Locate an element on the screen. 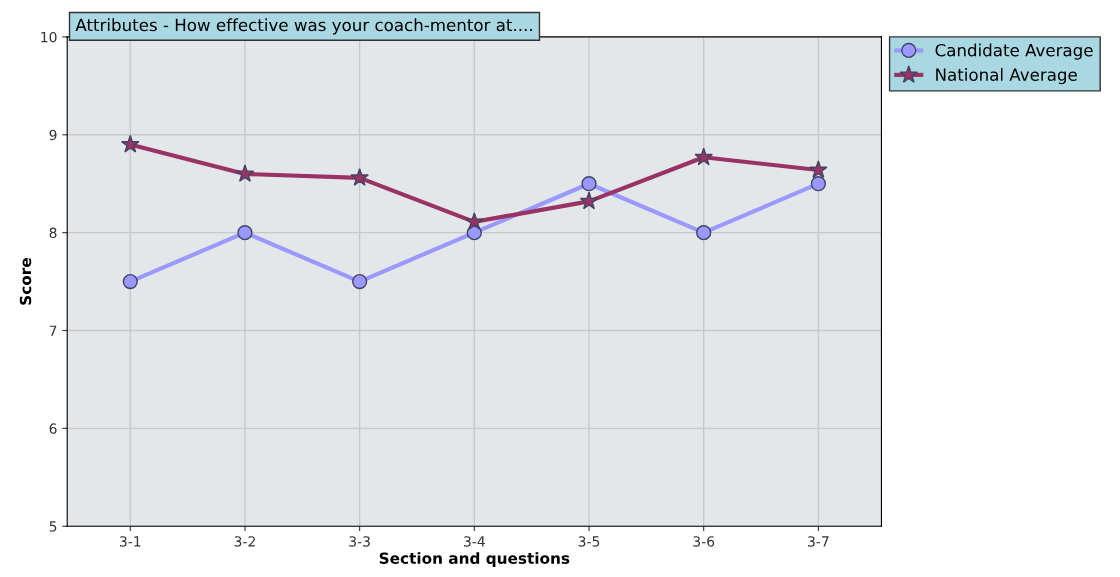 The image size is (1120, 577). y-tick-label: 5 is located at coordinates (53, 526).